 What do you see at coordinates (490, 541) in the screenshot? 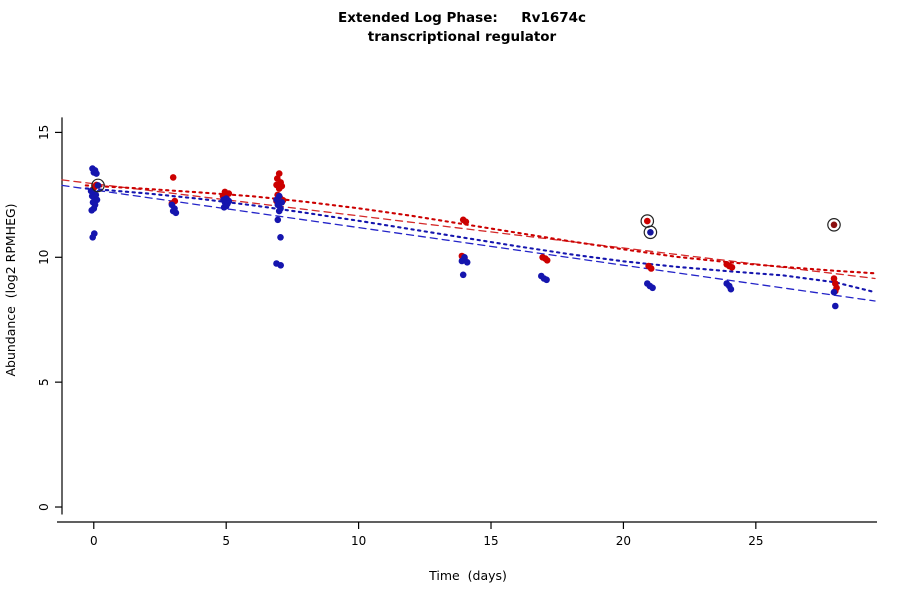
I see `x-tick-label: 15` at bounding box center [490, 541].